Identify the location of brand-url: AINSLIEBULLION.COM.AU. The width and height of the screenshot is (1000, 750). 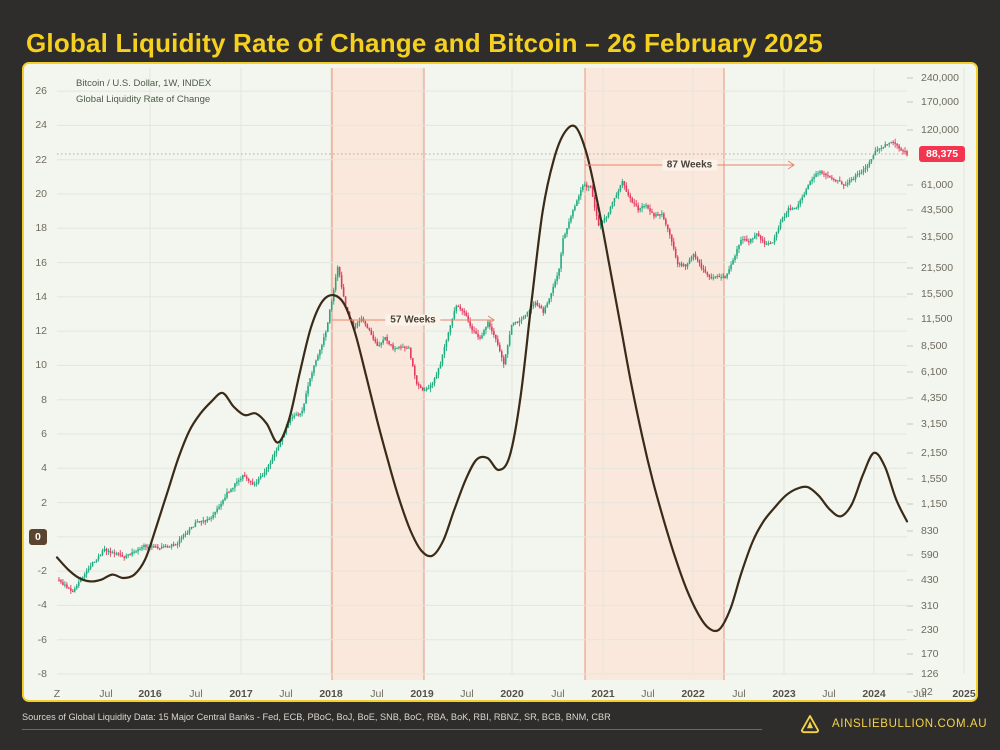
(910, 724).